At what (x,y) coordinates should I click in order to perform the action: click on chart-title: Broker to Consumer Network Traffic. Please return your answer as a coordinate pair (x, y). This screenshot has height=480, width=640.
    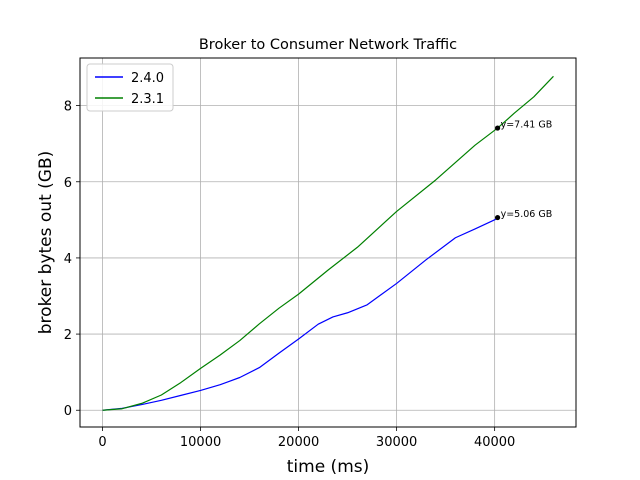
    Looking at the image, I should click on (328, 45).